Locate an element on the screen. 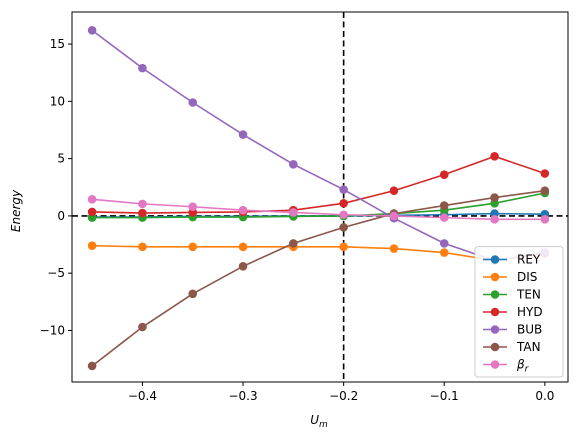 The height and width of the screenshot is (438, 581). legend-label: TEN is located at coordinates (528, 295).